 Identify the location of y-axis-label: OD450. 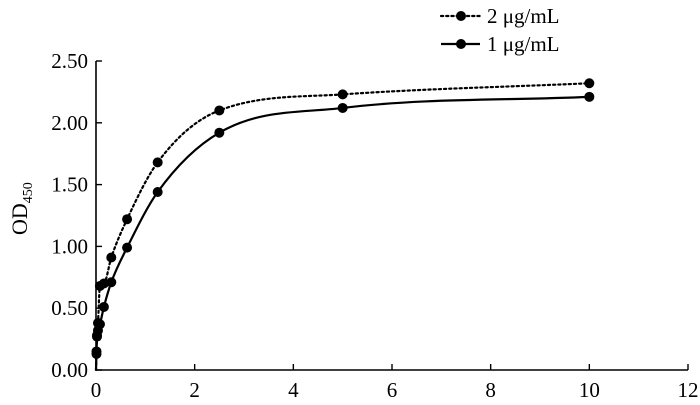
(21, 208).